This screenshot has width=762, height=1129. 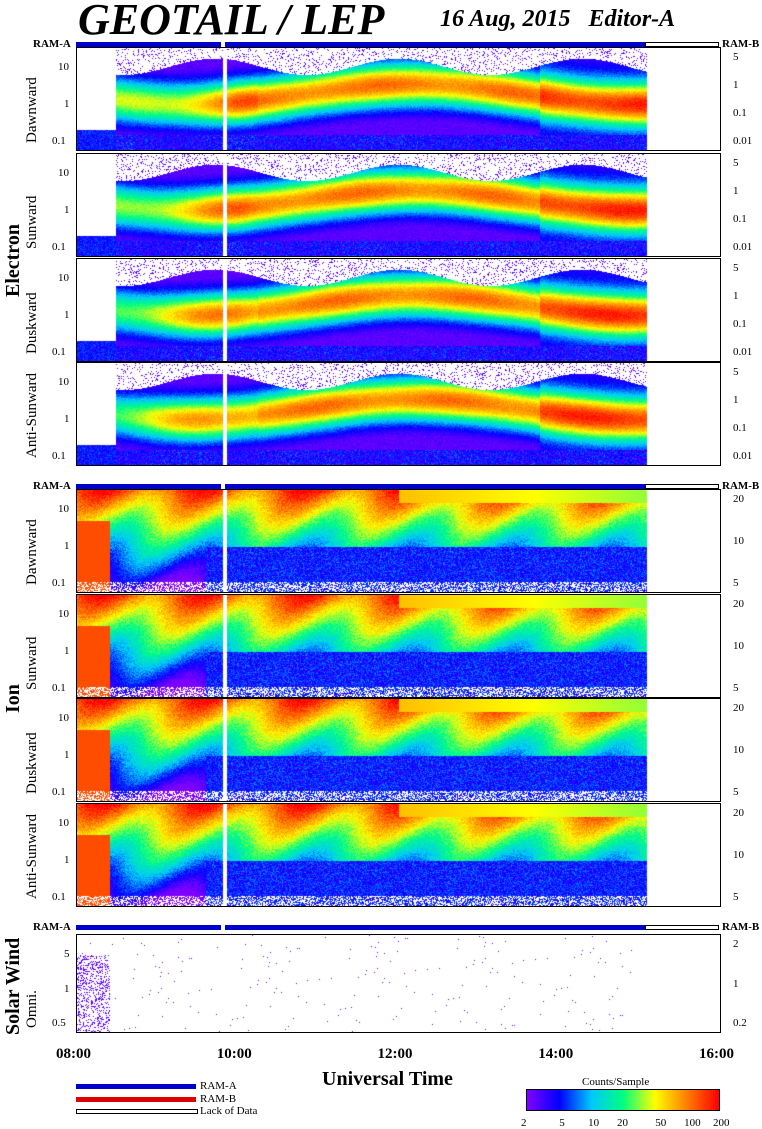 What do you see at coordinates (740, 1023) in the screenshot?
I see `right-tick-label: 0.2` at bounding box center [740, 1023].